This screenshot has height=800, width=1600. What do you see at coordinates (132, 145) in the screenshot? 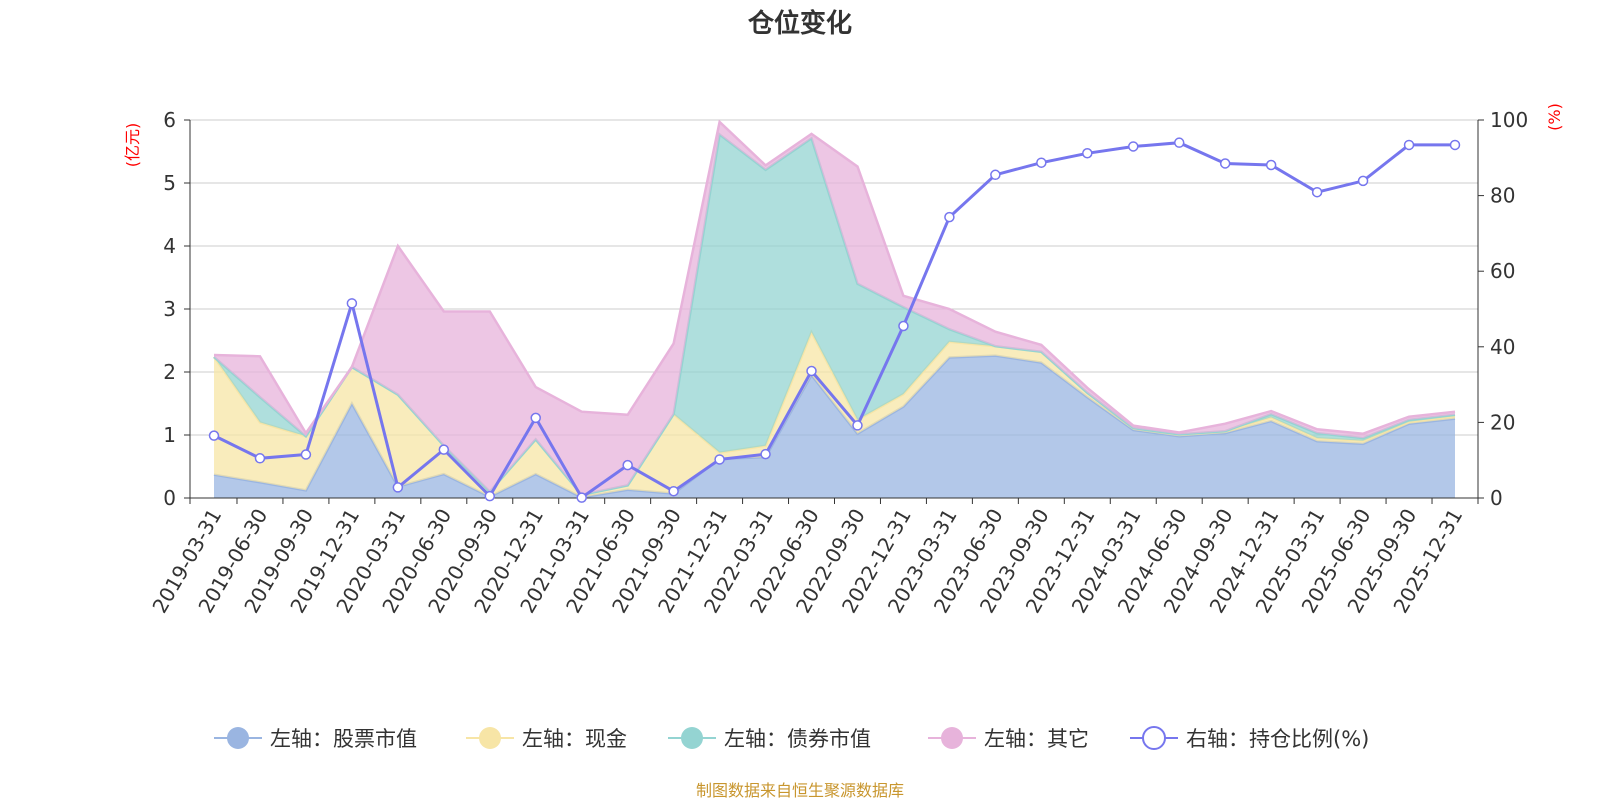
I see `left-axis-unit: (亿元)` at bounding box center [132, 145].